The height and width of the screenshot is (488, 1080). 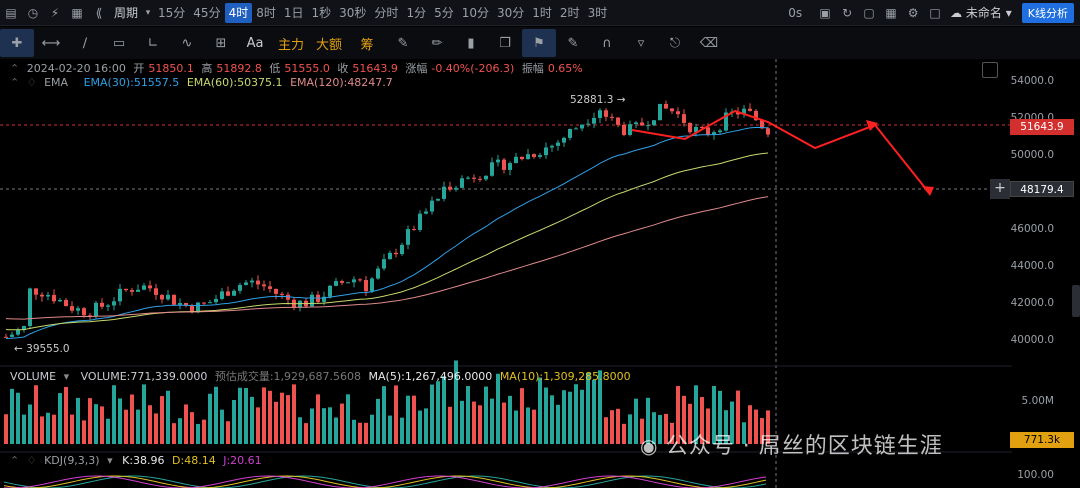 What do you see at coordinates (293, 12) in the screenshot?
I see `period-4: 1日` at bounding box center [293, 12].